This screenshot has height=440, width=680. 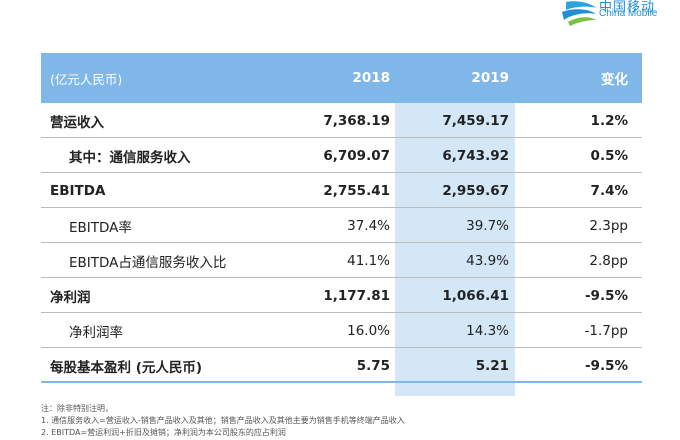 What do you see at coordinates (86, 79) in the screenshot?
I see `header-unit: (亿元人民币)` at bounding box center [86, 79].